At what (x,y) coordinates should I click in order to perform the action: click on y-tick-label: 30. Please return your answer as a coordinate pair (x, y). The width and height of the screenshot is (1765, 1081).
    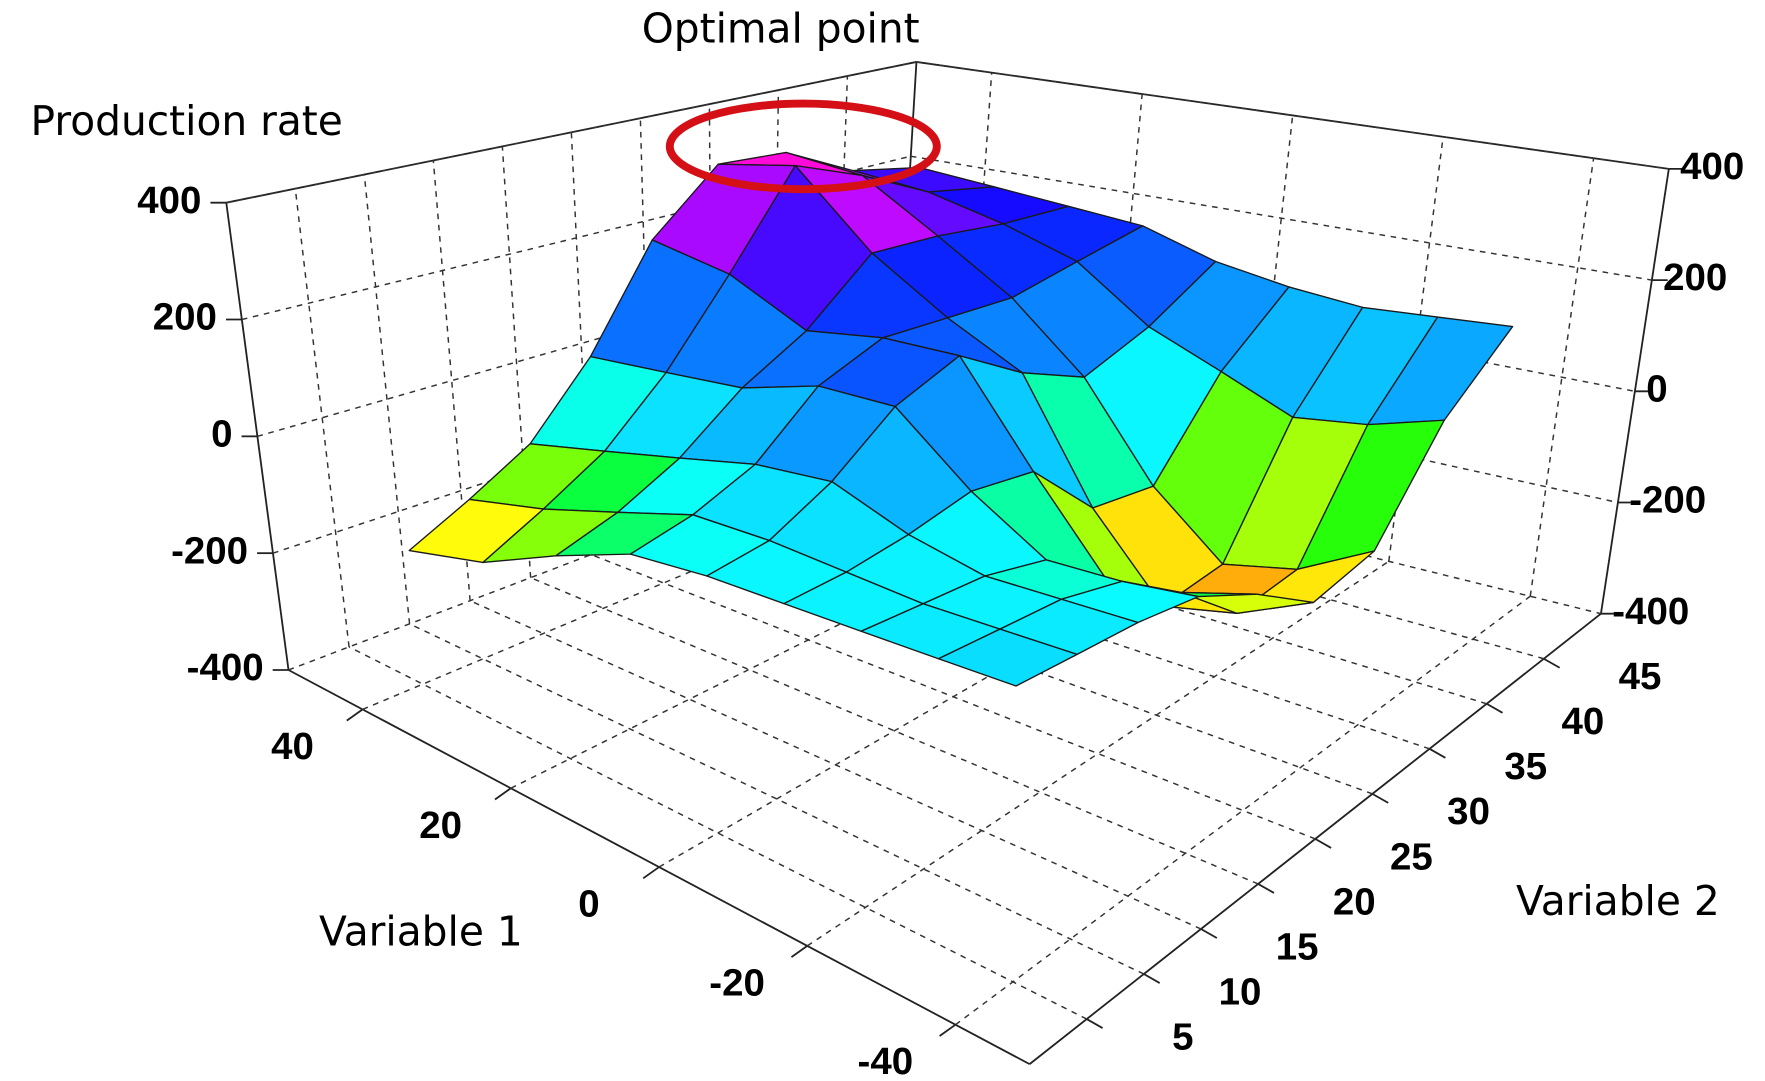
    Looking at the image, I should click on (1468, 811).